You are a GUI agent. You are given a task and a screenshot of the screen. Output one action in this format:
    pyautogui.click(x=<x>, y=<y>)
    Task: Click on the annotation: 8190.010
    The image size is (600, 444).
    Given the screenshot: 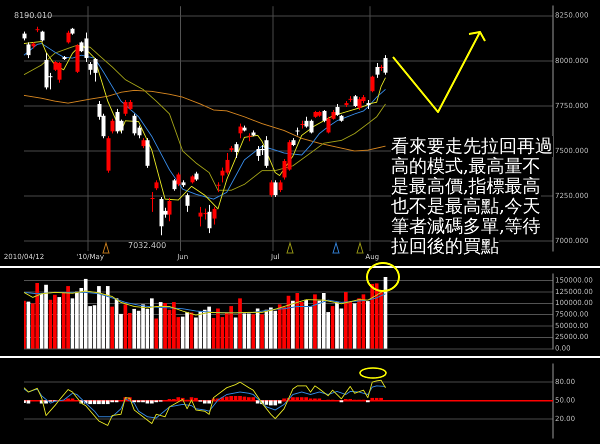 What is the action you would take?
    pyautogui.click(x=33, y=15)
    